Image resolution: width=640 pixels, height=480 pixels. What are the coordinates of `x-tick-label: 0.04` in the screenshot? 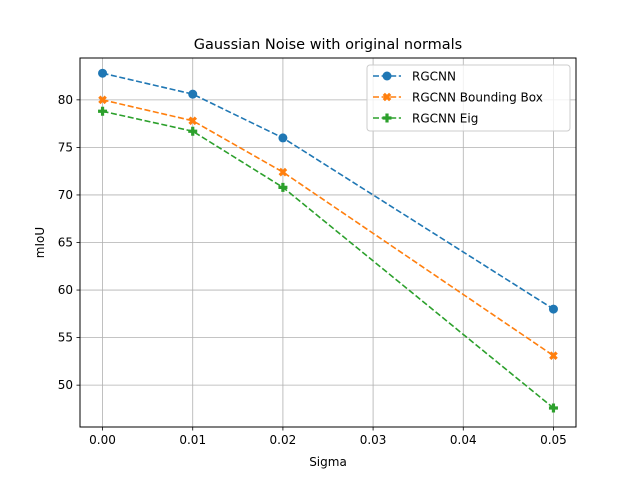 It's located at (463, 440).